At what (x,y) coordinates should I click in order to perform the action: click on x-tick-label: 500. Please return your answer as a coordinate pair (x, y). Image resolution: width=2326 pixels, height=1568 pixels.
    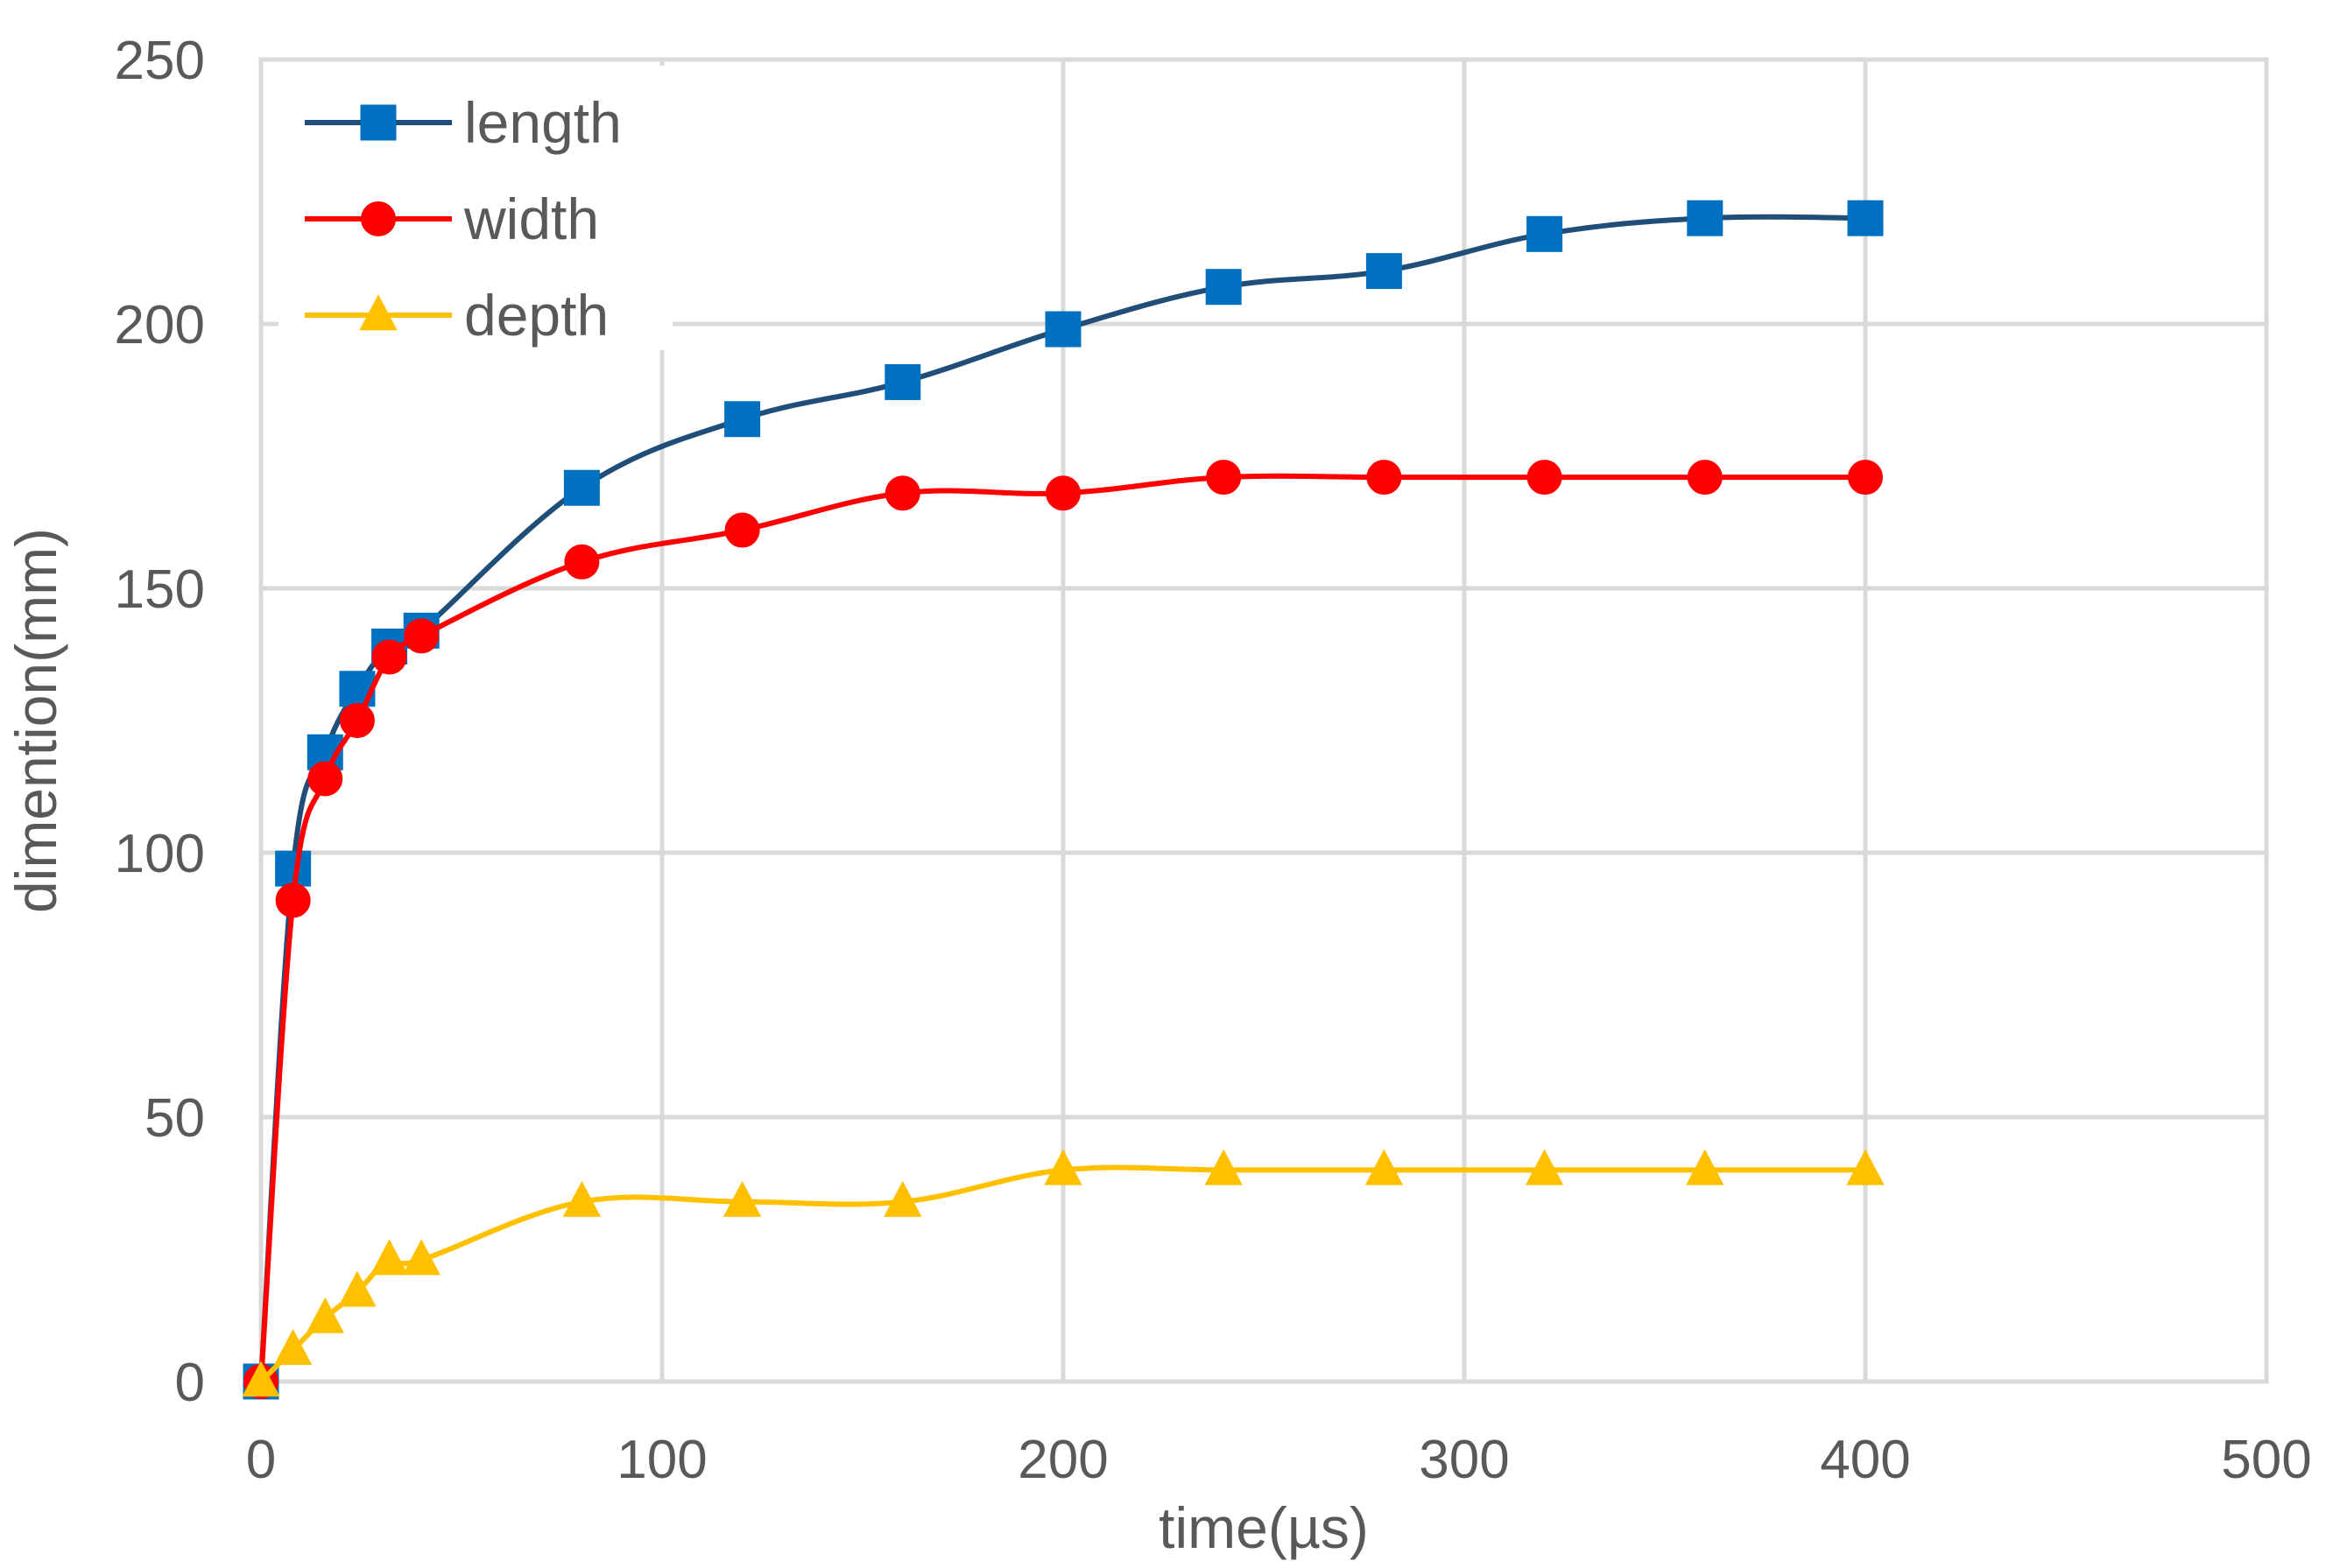
    Looking at the image, I should click on (2266, 1460).